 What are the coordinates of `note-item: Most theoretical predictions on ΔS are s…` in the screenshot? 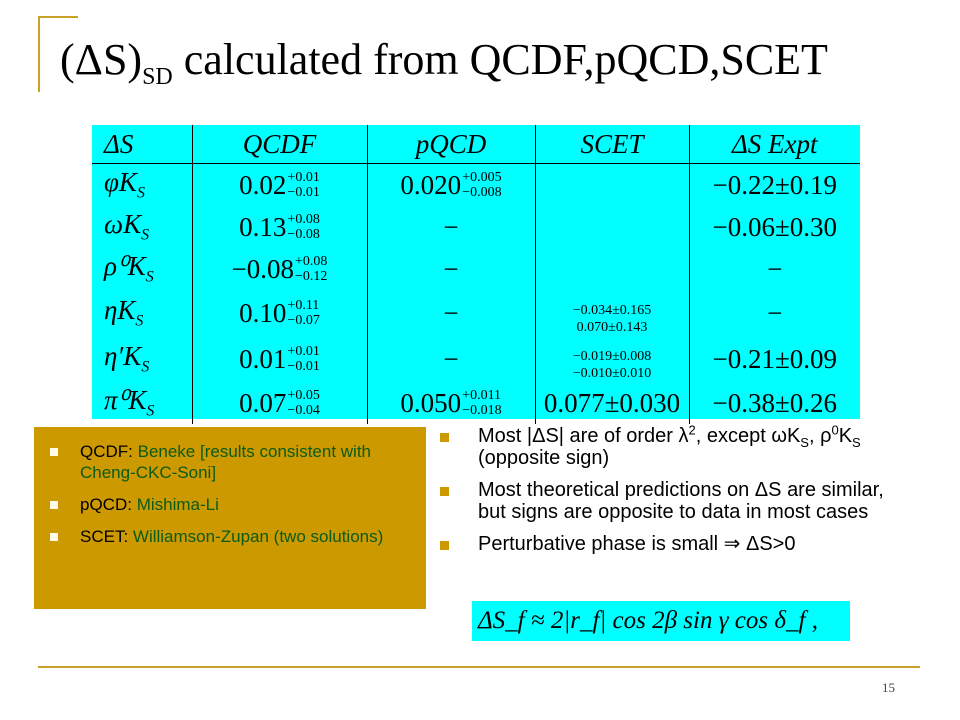 It's located at (678, 501).